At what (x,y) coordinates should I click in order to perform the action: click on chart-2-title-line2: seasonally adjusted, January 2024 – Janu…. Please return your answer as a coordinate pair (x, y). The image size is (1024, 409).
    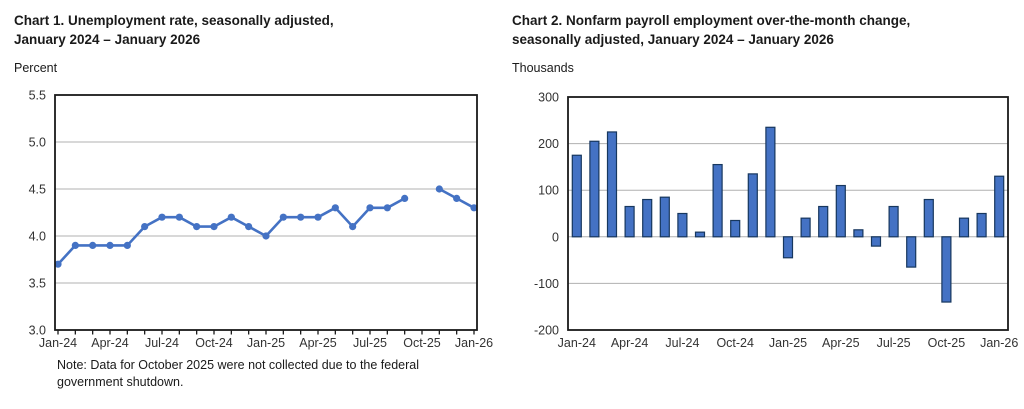
    Looking at the image, I should click on (673, 39).